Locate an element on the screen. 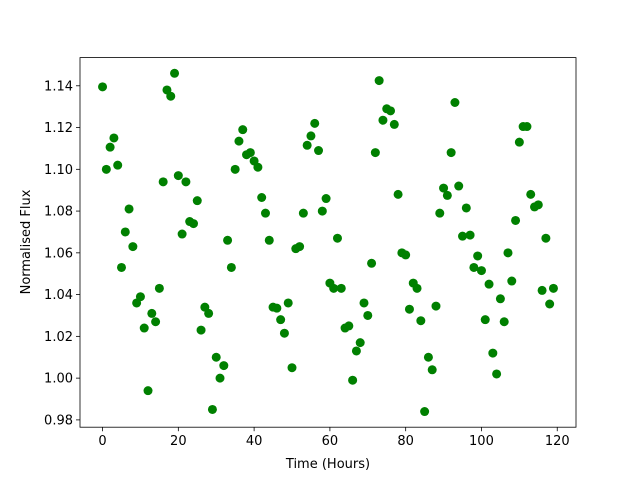  y-tick-label: 1.00 is located at coordinates (58, 379).